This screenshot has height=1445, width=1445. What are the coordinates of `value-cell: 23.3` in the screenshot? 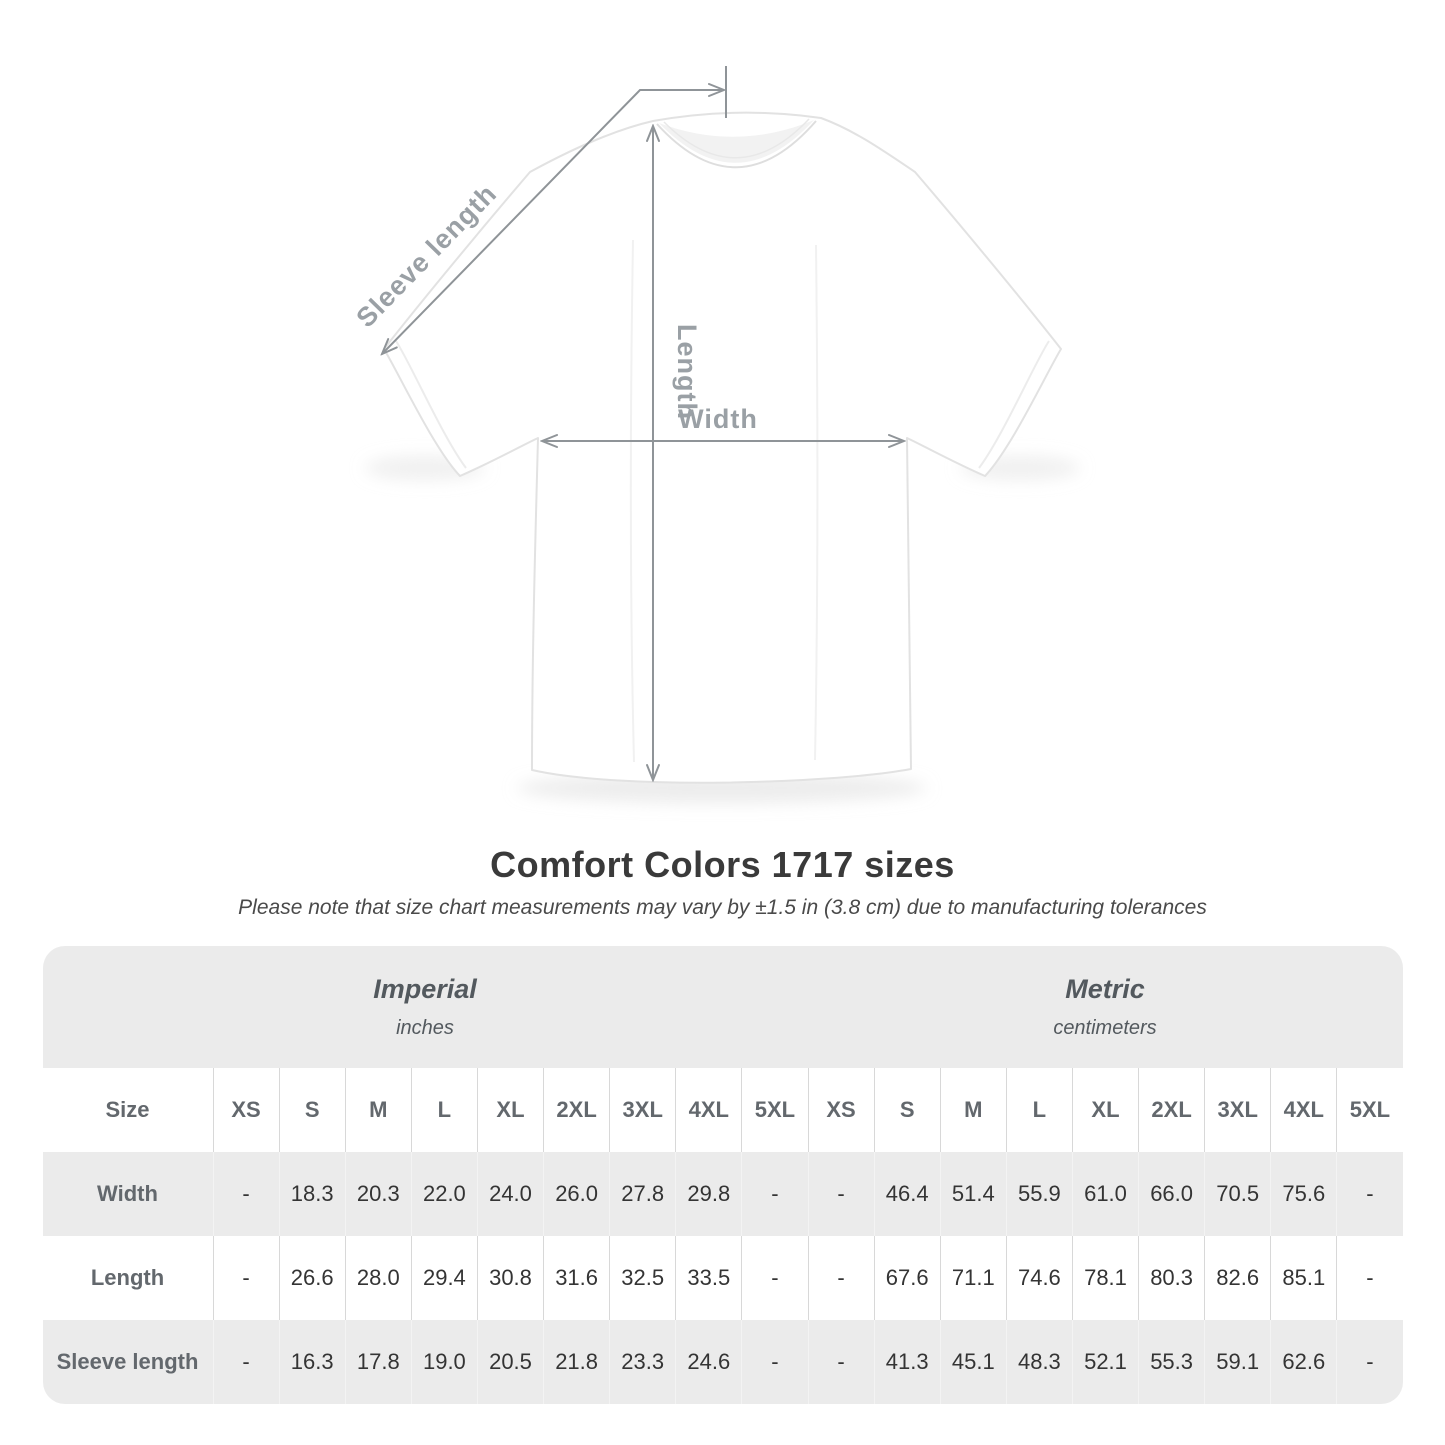 It's located at (642, 1362).